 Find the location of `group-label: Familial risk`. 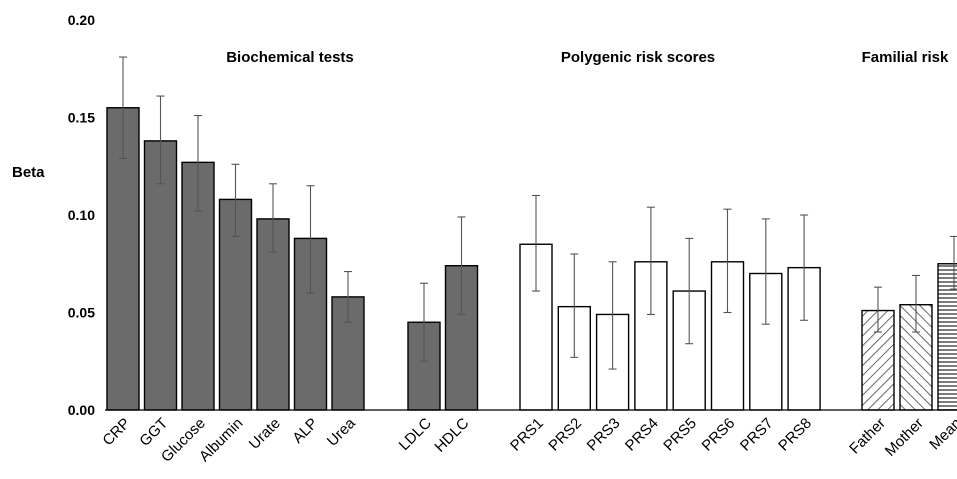

group-label: Familial risk is located at coordinates (905, 57).